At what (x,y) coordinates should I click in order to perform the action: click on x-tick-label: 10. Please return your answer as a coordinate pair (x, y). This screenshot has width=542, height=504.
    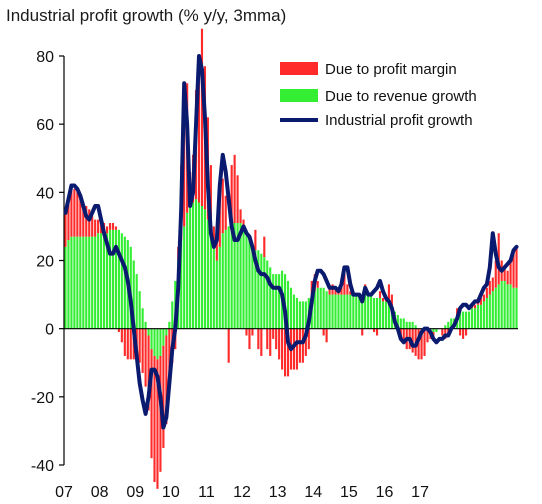
    Looking at the image, I should click on (171, 492).